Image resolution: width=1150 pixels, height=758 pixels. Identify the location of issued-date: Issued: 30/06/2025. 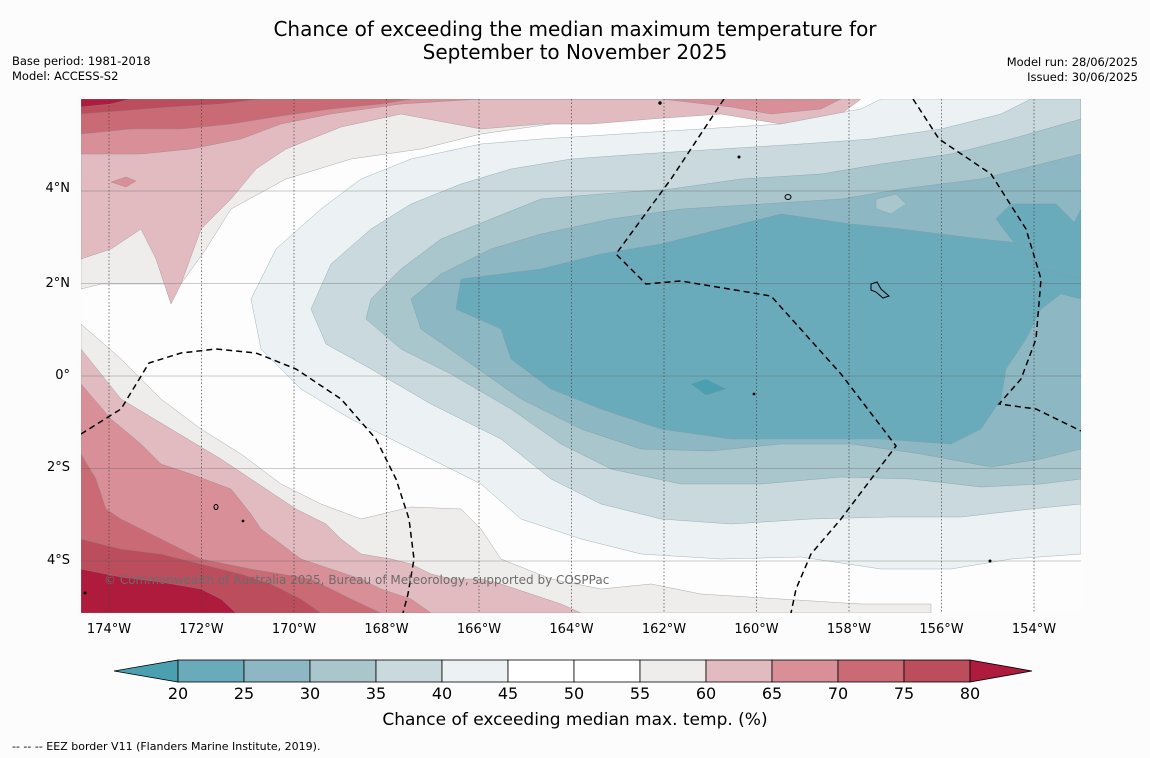
(1082, 77).